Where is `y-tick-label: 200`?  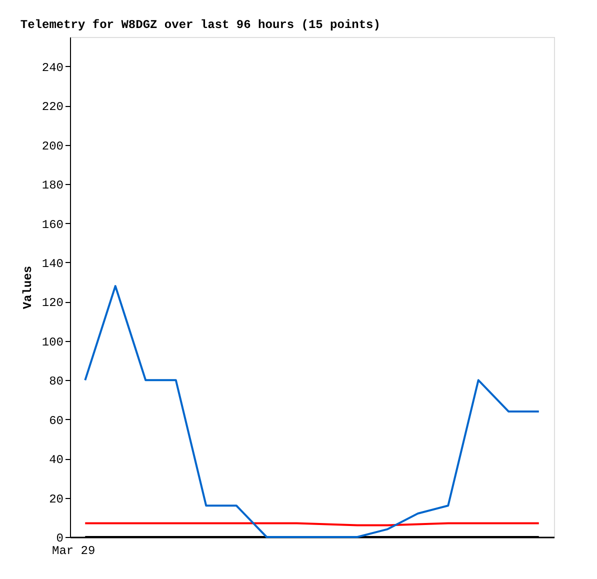 y-tick-label: 200 is located at coordinates (53, 146).